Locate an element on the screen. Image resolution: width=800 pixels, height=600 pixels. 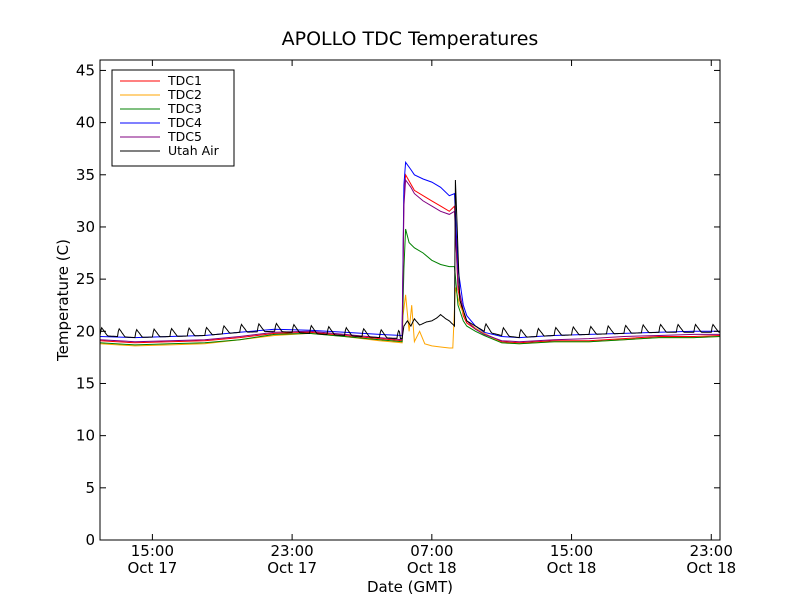
legend-entry-label: TDC3 is located at coordinates (184, 108).